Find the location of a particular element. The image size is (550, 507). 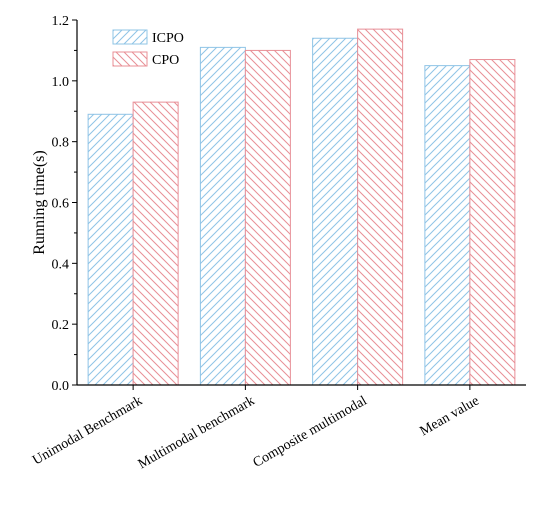

x-category-label: Composite multimodal is located at coordinates (310, 431).